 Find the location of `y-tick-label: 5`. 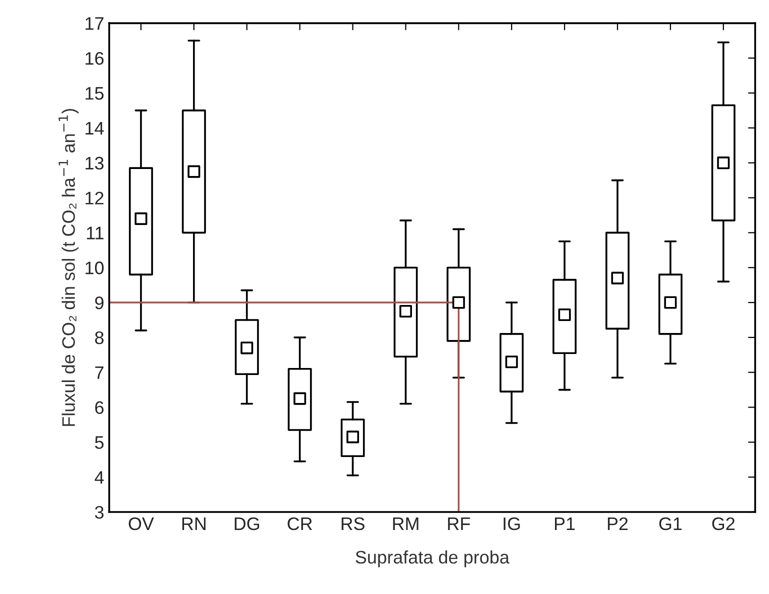

y-tick-label: 5 is located at coordinates (99, 442).